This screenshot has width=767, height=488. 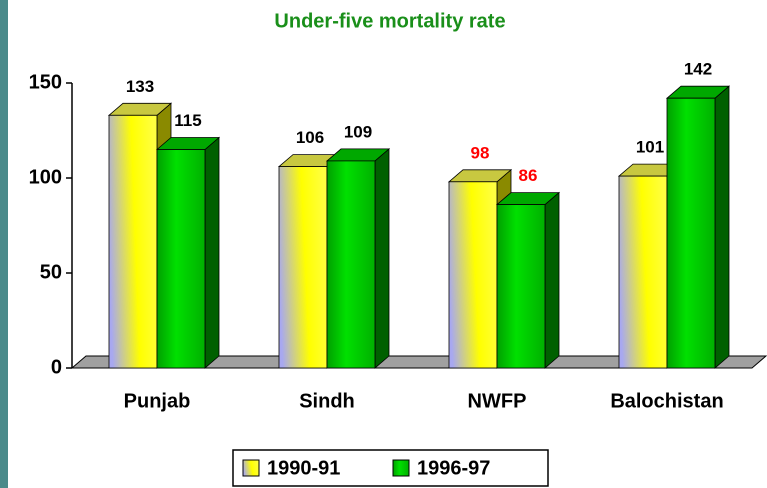 I want to click on legend, so click(x=390, y=468).